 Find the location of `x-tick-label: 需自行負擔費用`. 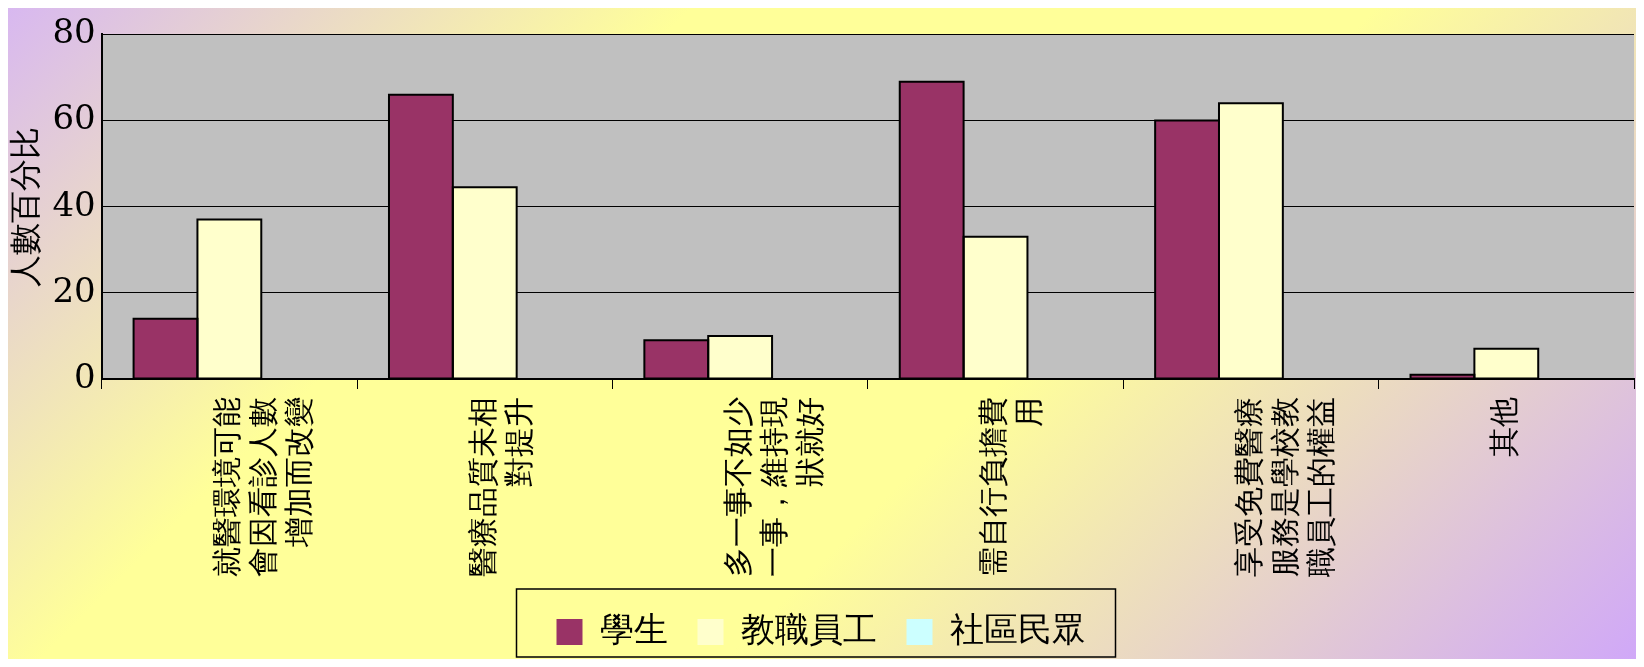

x-tick-label: 需自行負擔費用 is located at coordinates (1011, 487).